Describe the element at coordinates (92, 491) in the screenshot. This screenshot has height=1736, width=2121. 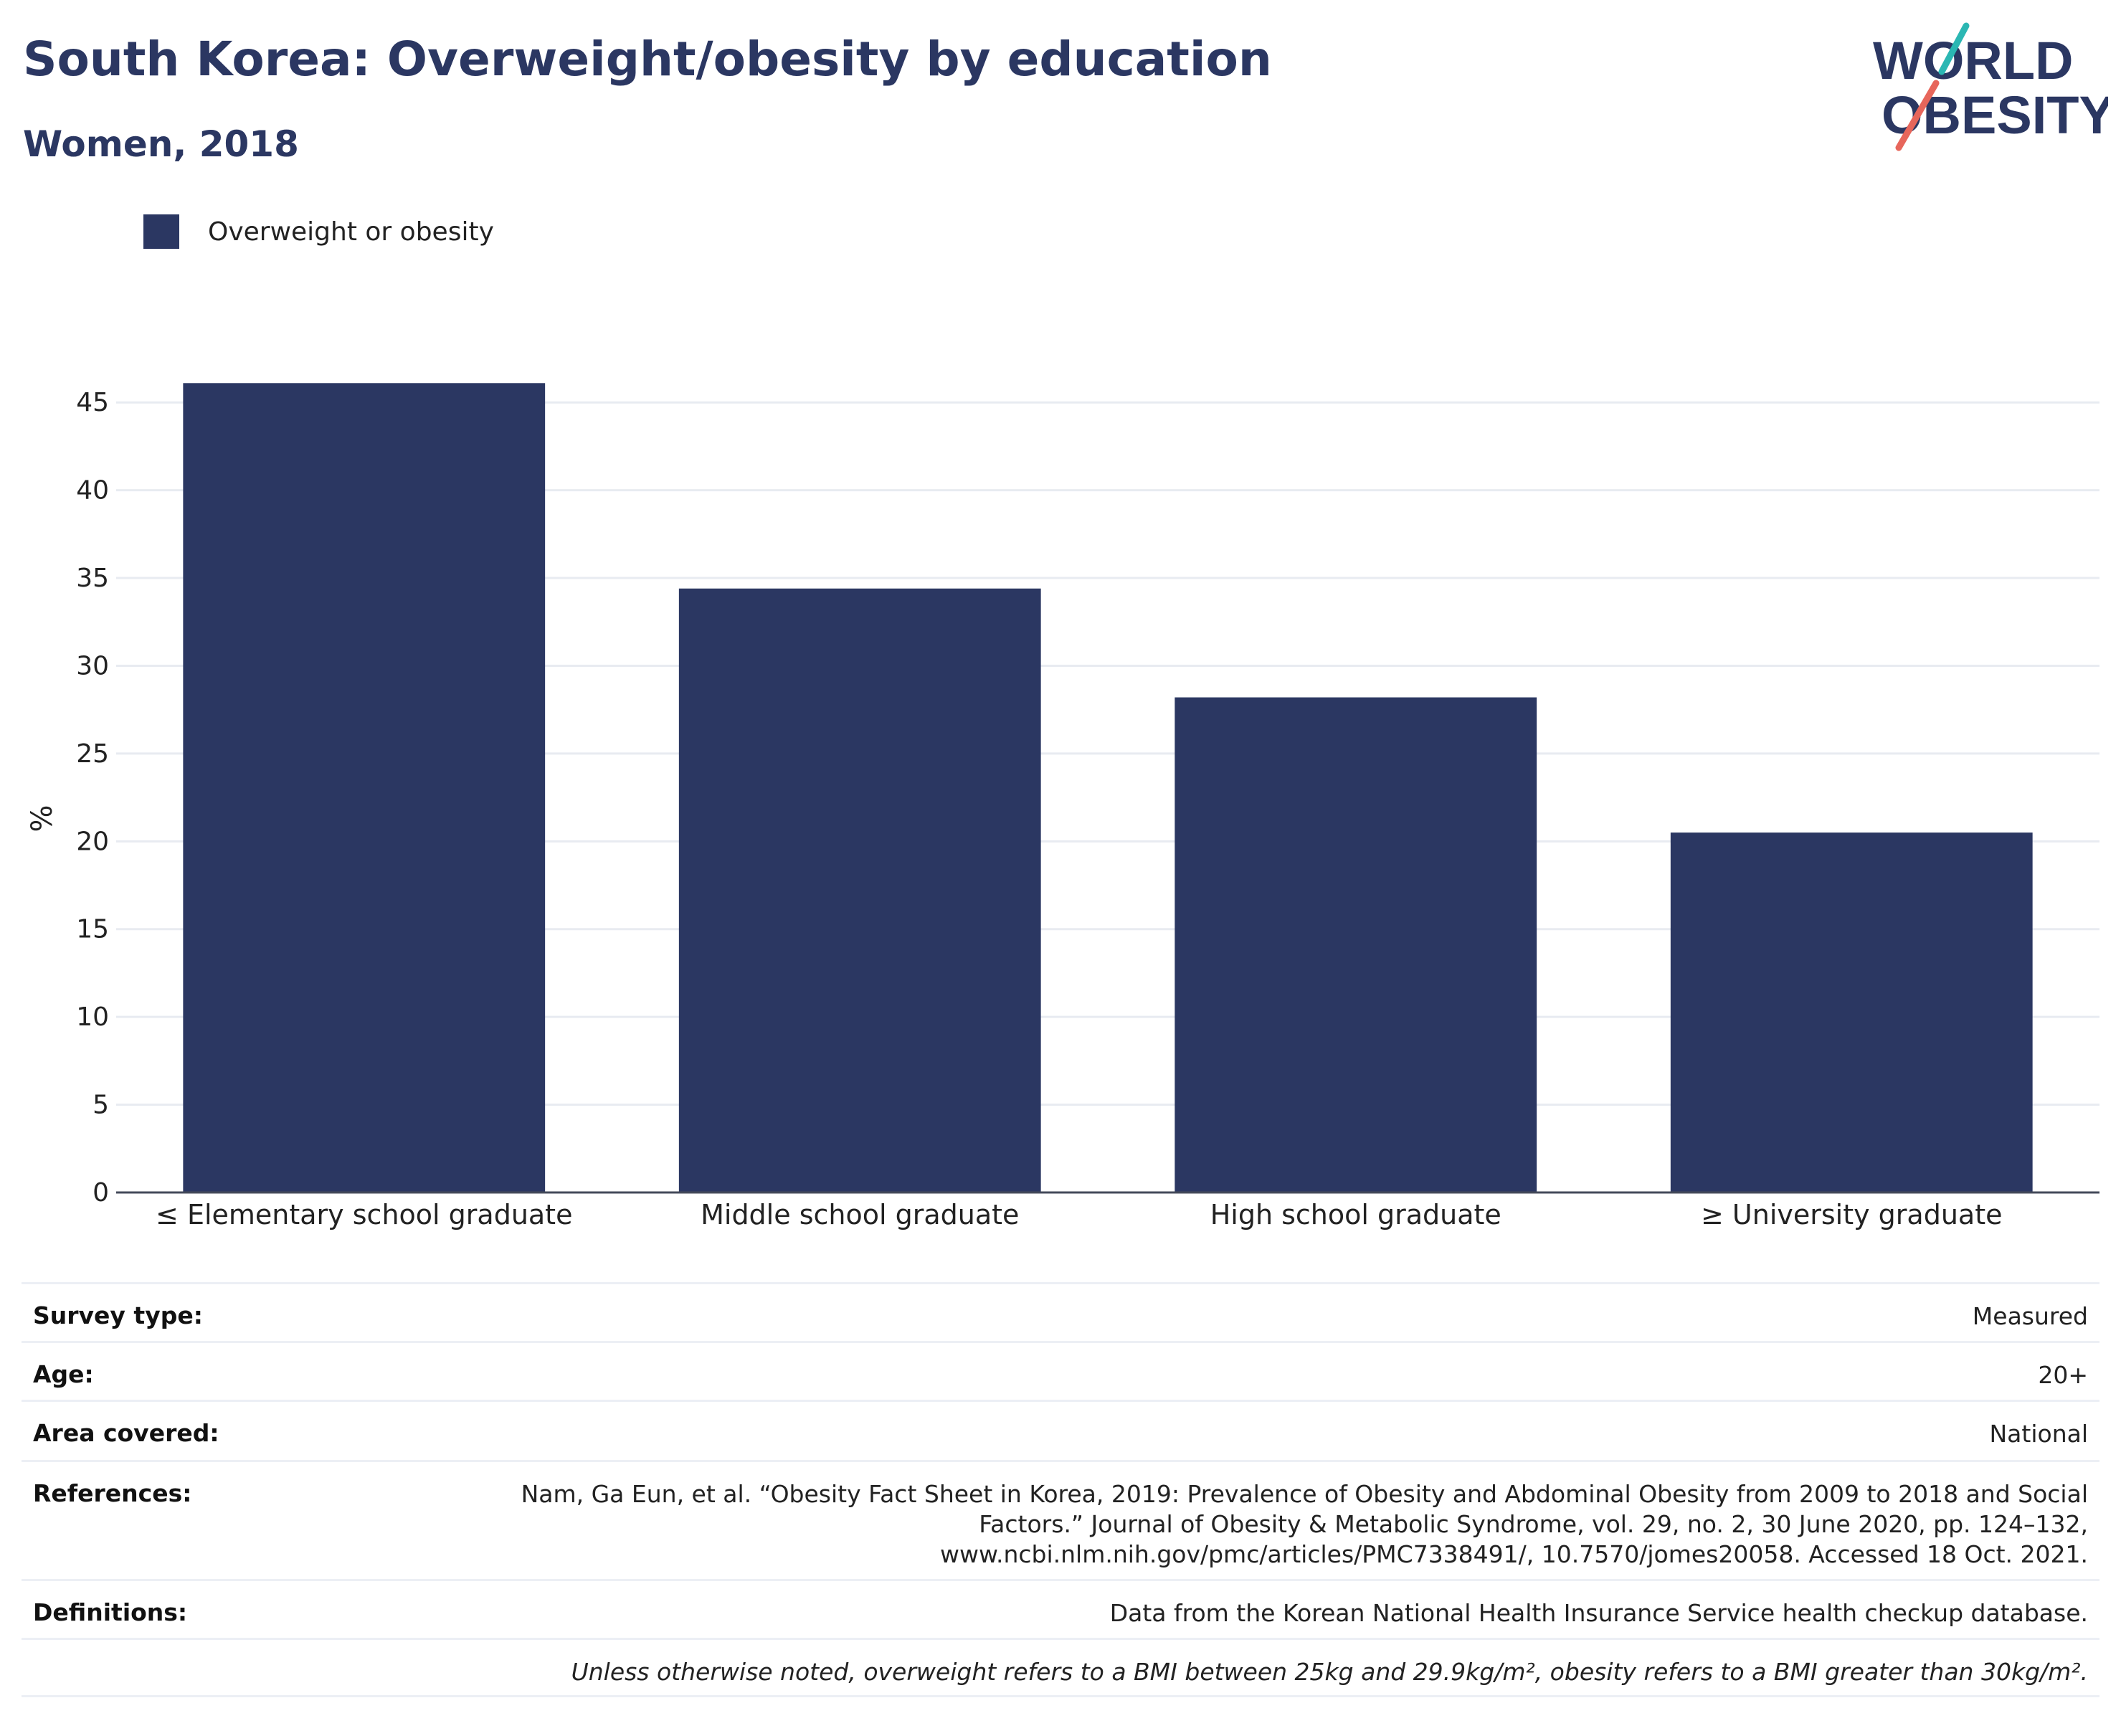
I see `y-tick-label: 40` at that location.